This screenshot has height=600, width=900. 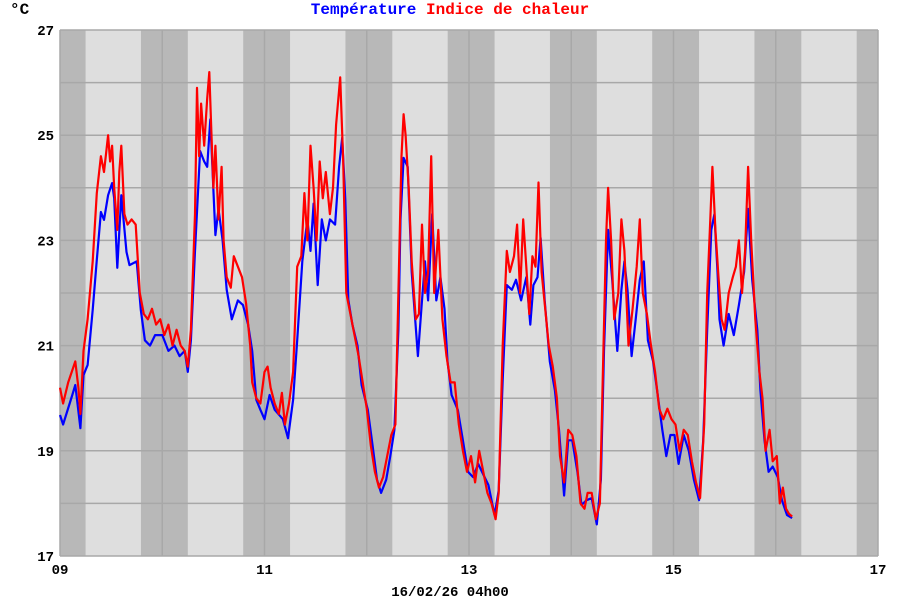 I want to click on x-tick-label: 17, so click(x=878, y=571).